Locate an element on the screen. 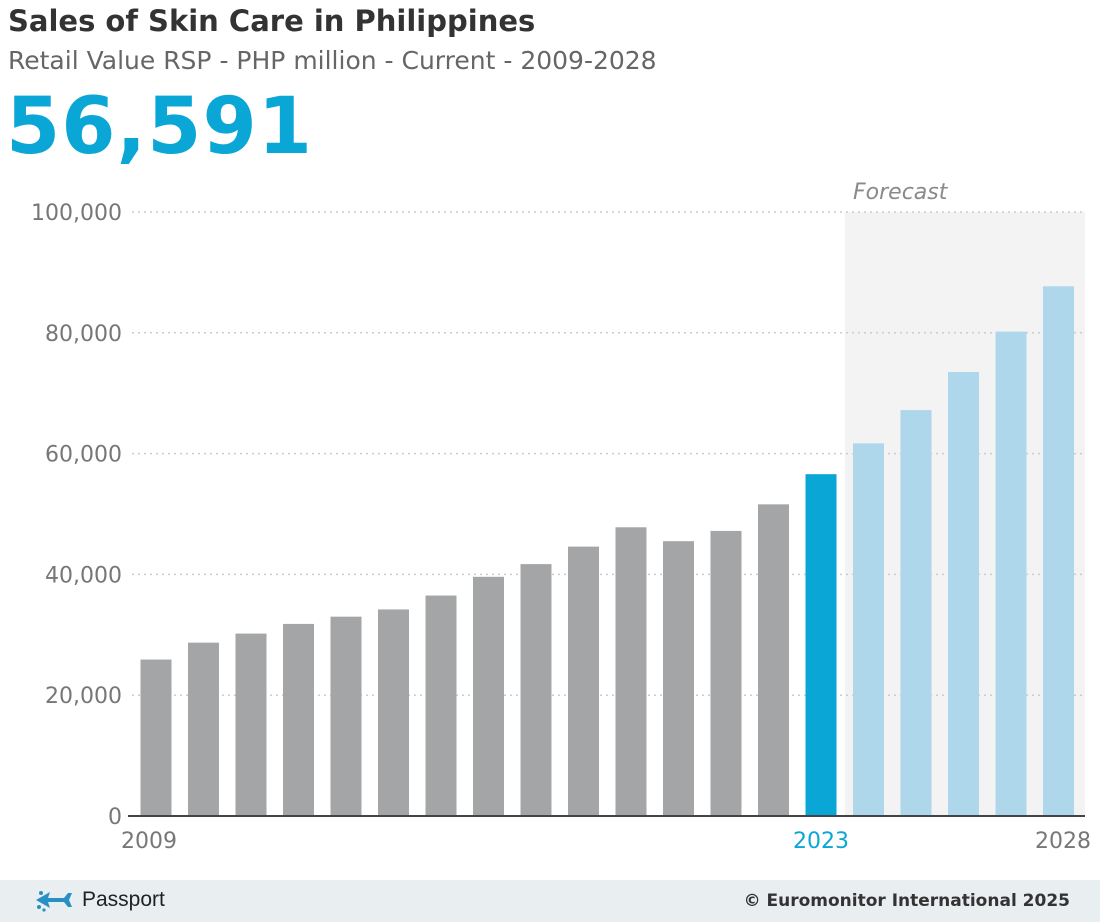  y-tick-label: 60,000 is located at coordinates (83, 455).